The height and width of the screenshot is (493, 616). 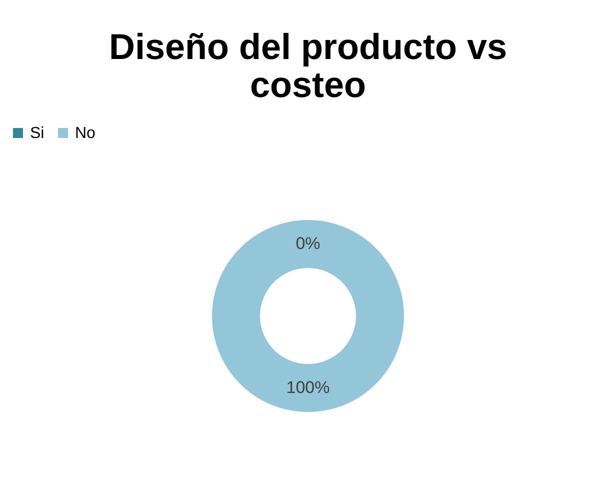 What do you see at coordinates (85, 133) in the screenshot?
I see `legend-label: No` at bounding box center [85, 133].